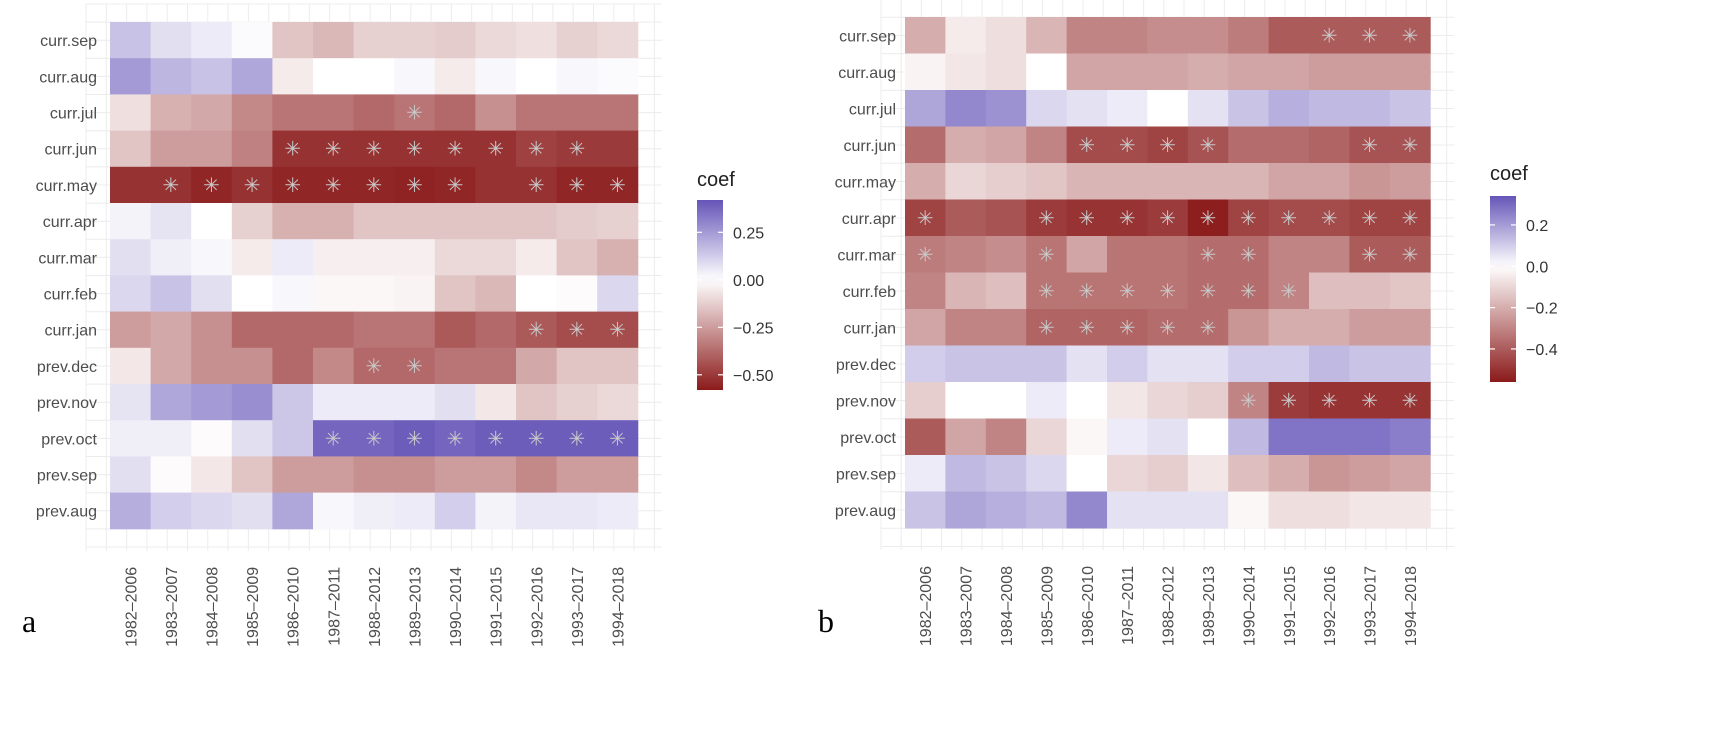  Describe the element at coordinates (1128, 605) in the screenshot. I see `x-tick-label: 1987–2011` at that location.